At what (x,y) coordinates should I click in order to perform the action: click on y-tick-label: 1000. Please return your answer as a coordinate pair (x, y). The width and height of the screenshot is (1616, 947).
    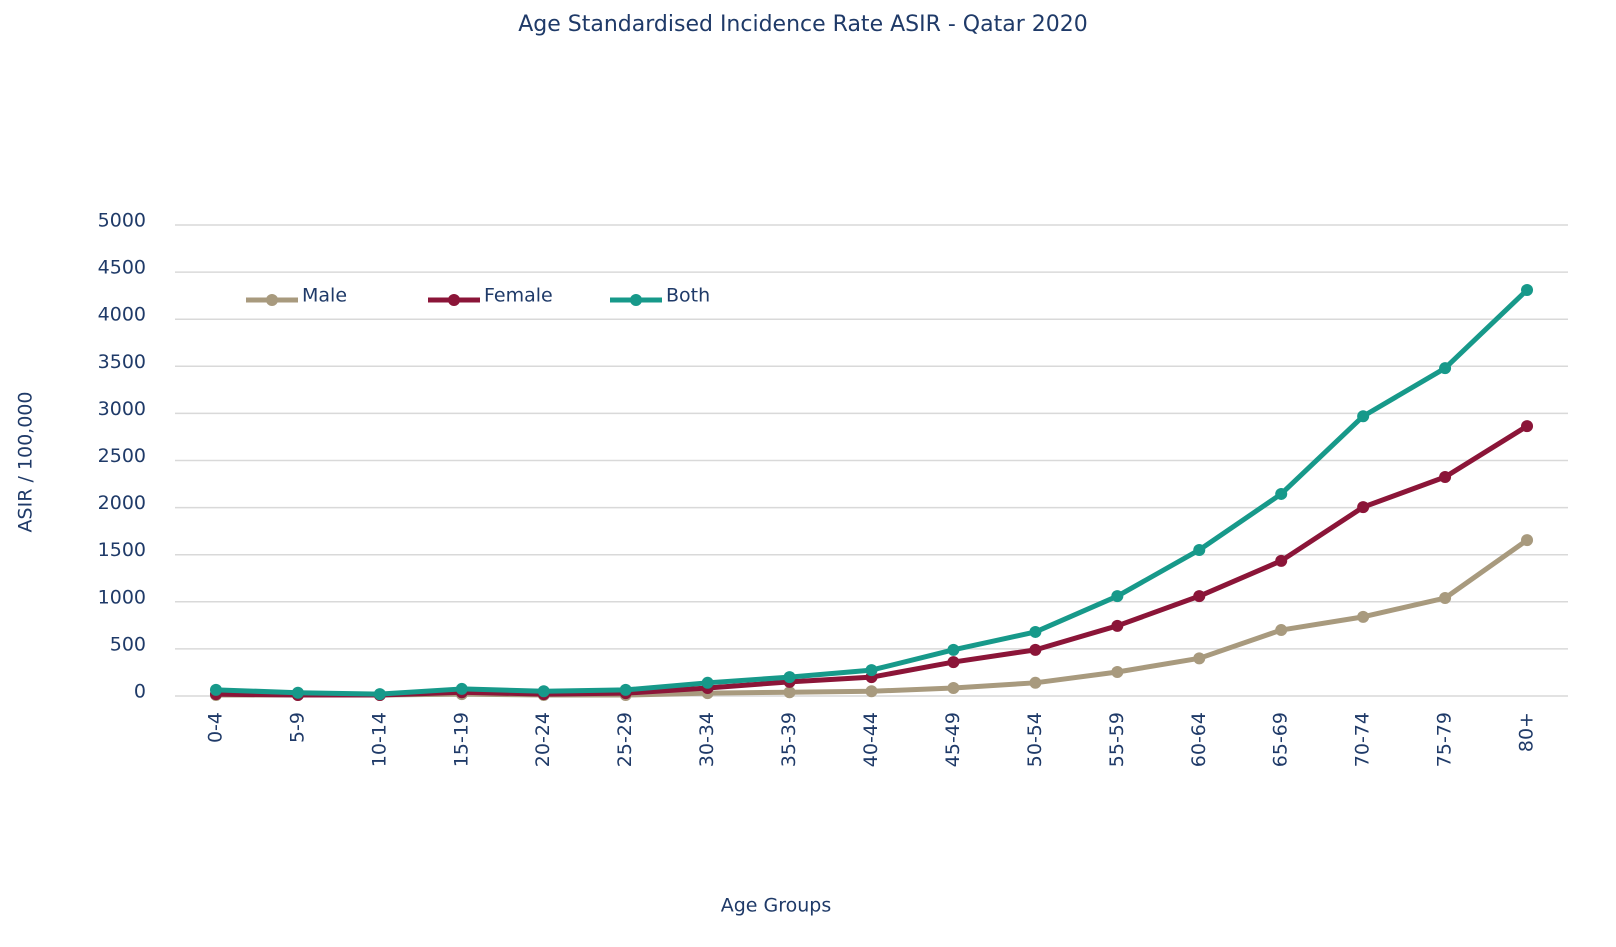
    Looking at the image, I should click on (122, 597).